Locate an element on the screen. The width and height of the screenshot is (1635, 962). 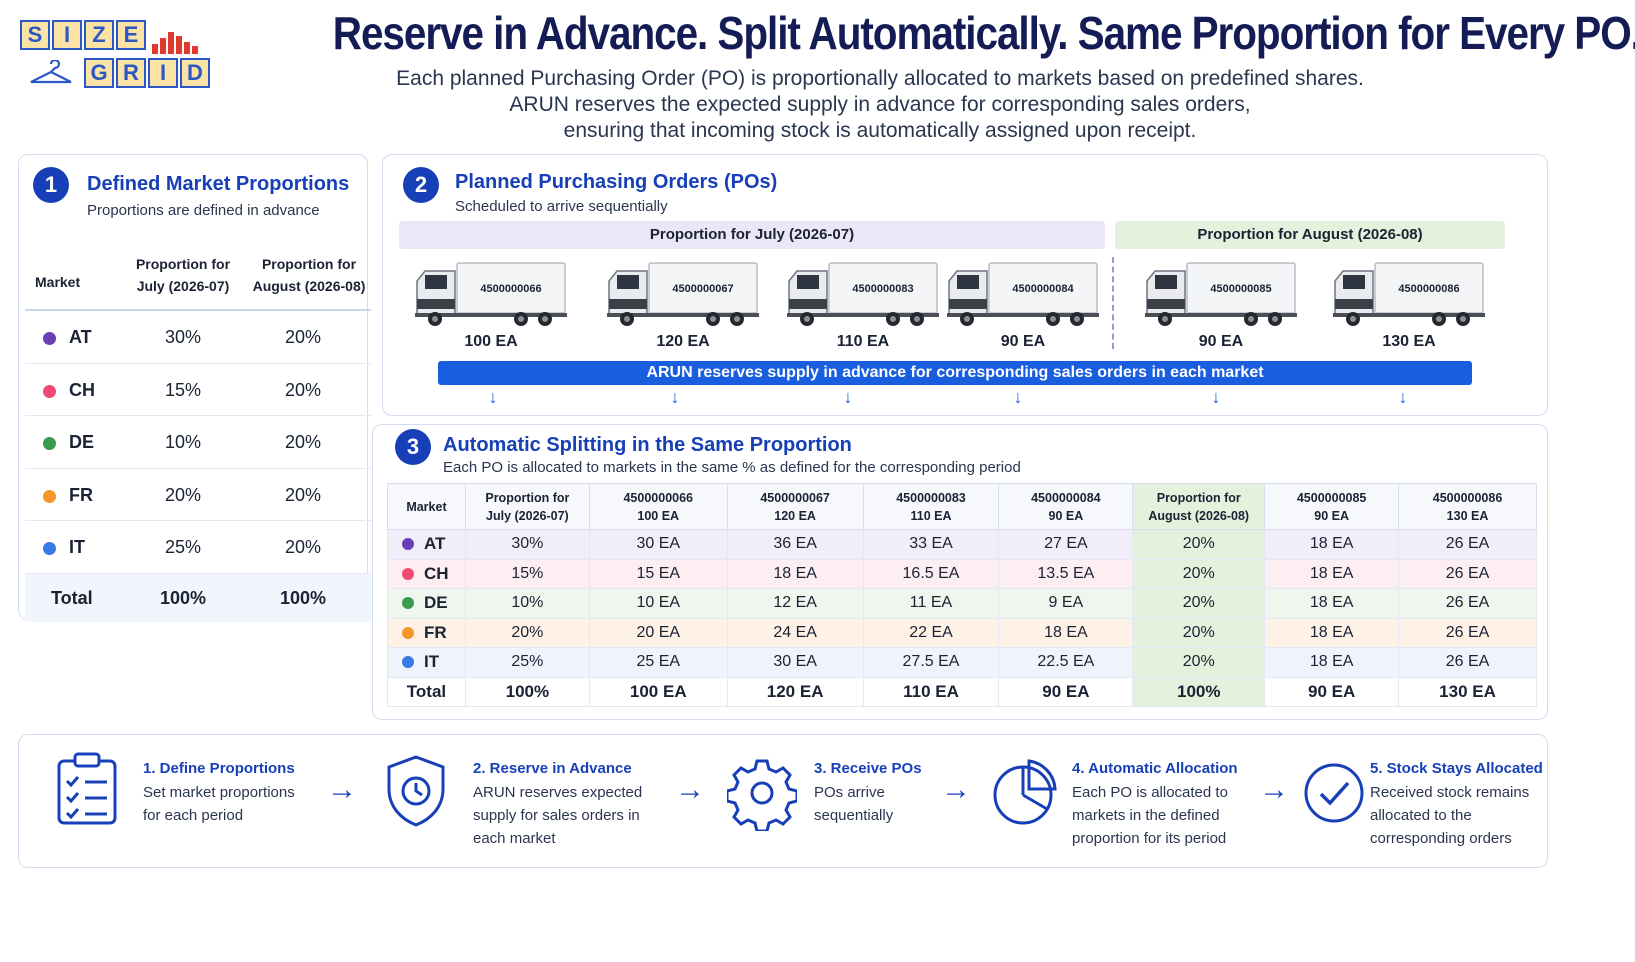
allocation-cell: 27 EA is located at coordinates (1066, 544).